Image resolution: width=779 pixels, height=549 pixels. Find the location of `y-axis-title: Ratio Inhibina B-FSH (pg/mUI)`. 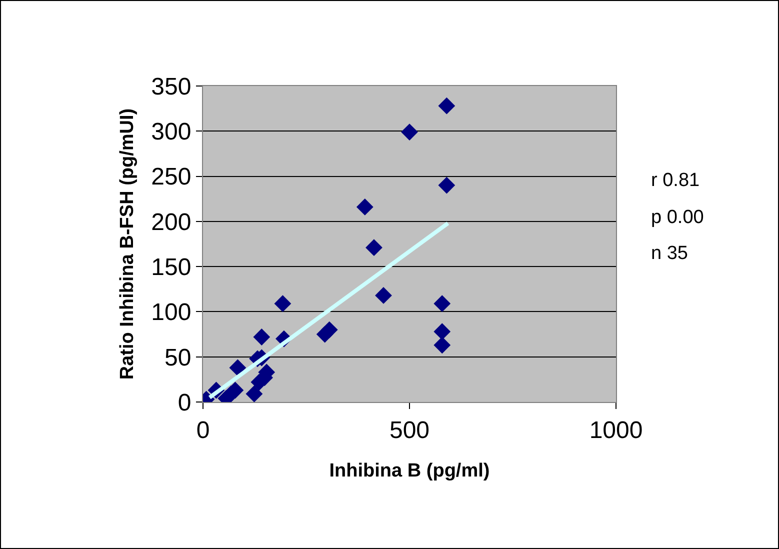

y-axis-title: Ratio Inhibina B-FSH (pg/mUI) is located at coordinates (127, 244).